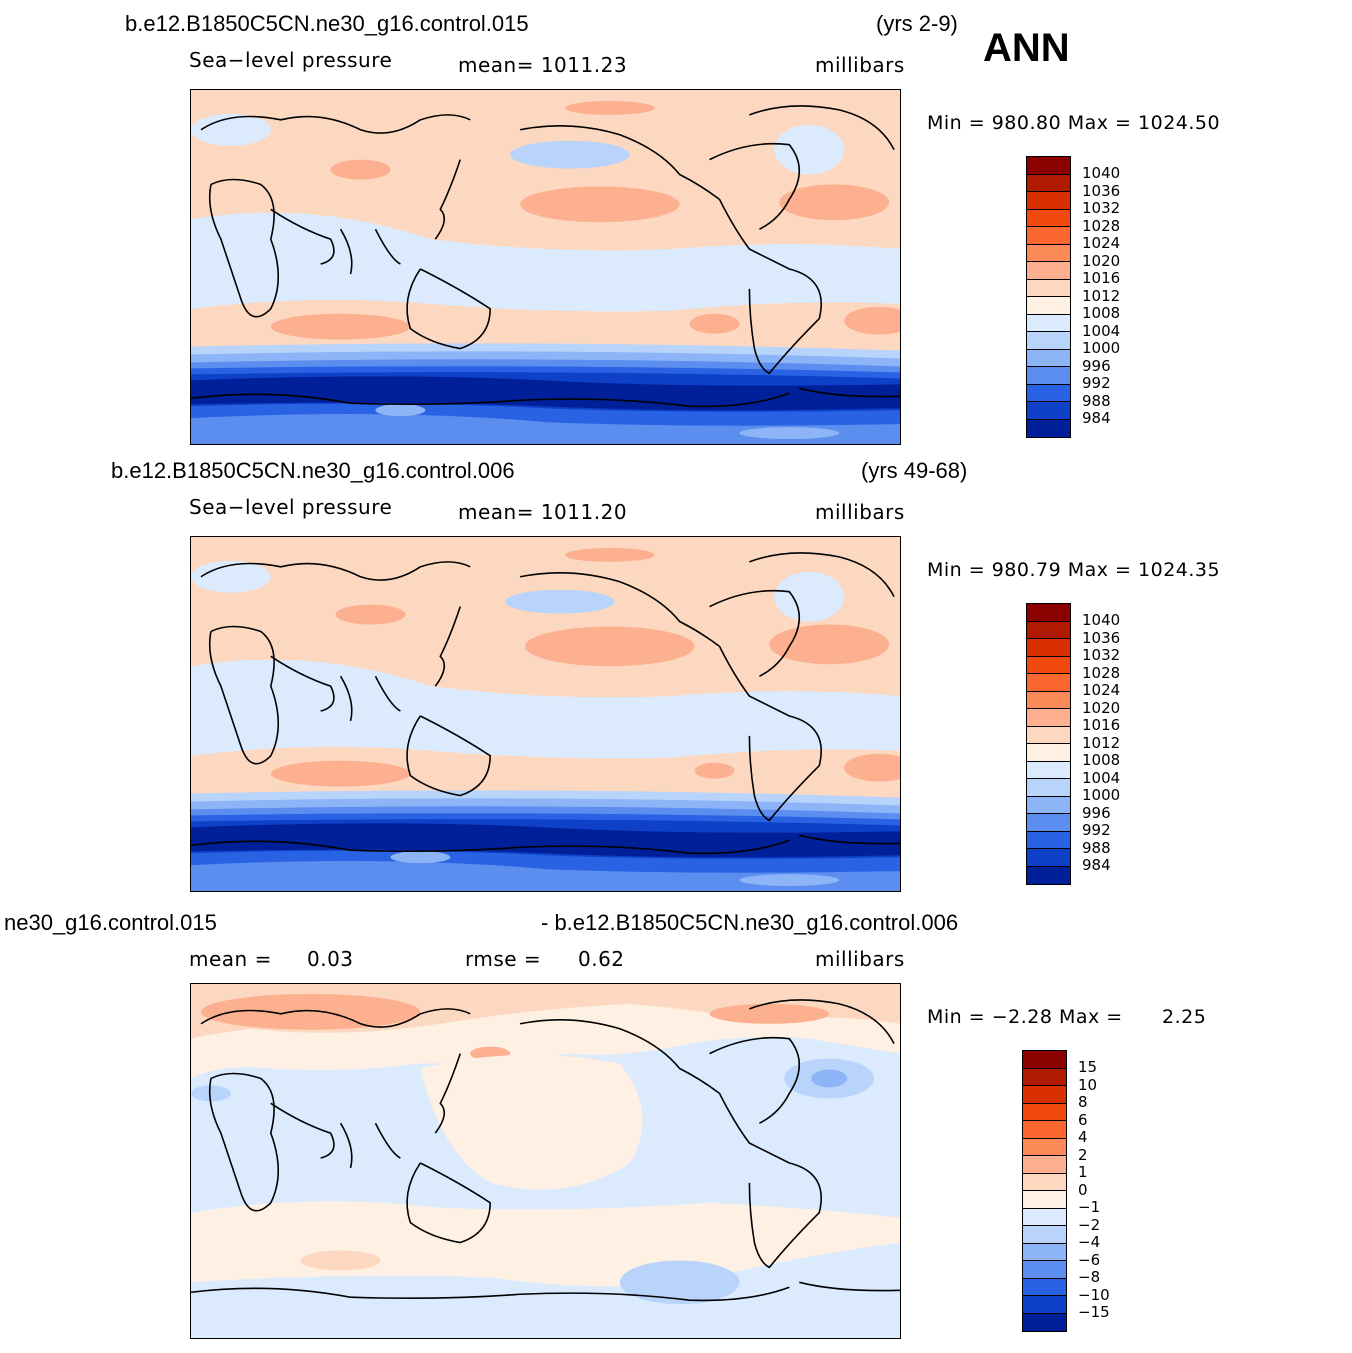 The height and width of the screenshot is (1353, 1352). What do you see at coordinates (1101, 655) in the screenshot?
I see `panel2-colorbar-label: 1032` at bounding box center [1101, 655].